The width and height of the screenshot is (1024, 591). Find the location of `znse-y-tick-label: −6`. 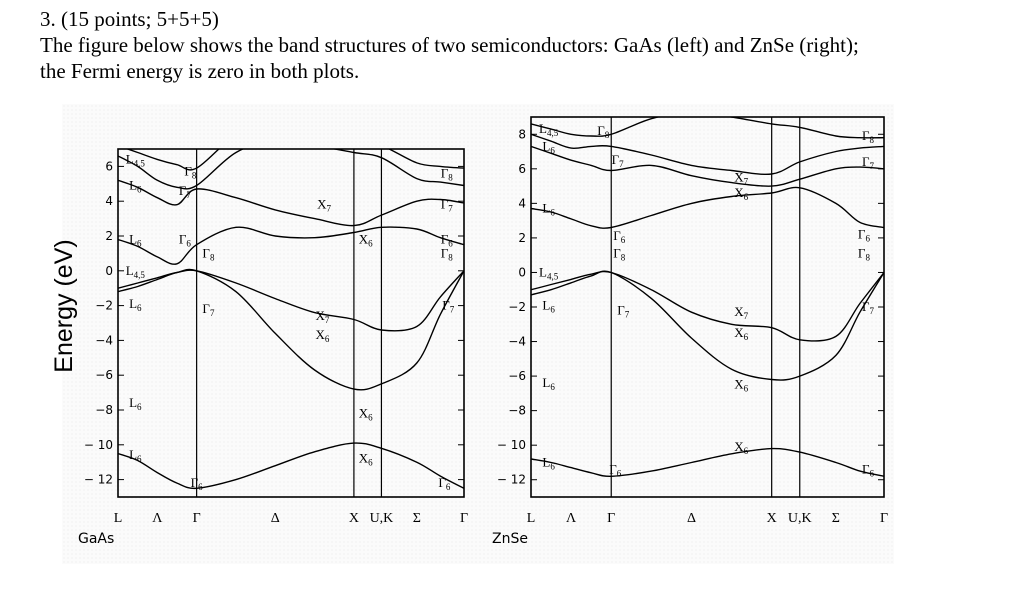

znse-y-tick-label: −6 is located at coordinates (517, 376).